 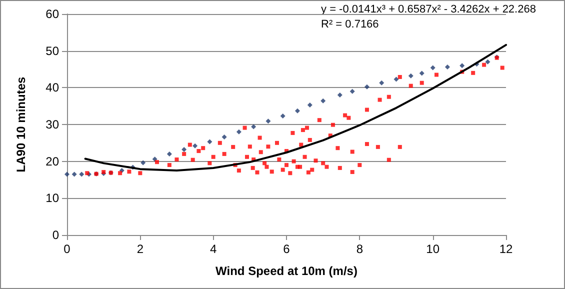 What do you see at coordinates (53, 198) in the screenshot?
I see `y-tick-label: 10` at bounding box center [53, 198].